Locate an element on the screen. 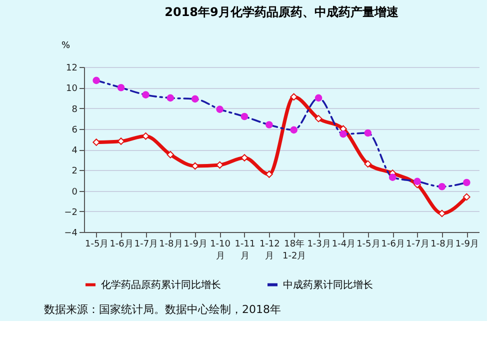  source-note: 数据来源：国家统计局。数据中心绘制，2018年 is located at coordinates (162, 309).